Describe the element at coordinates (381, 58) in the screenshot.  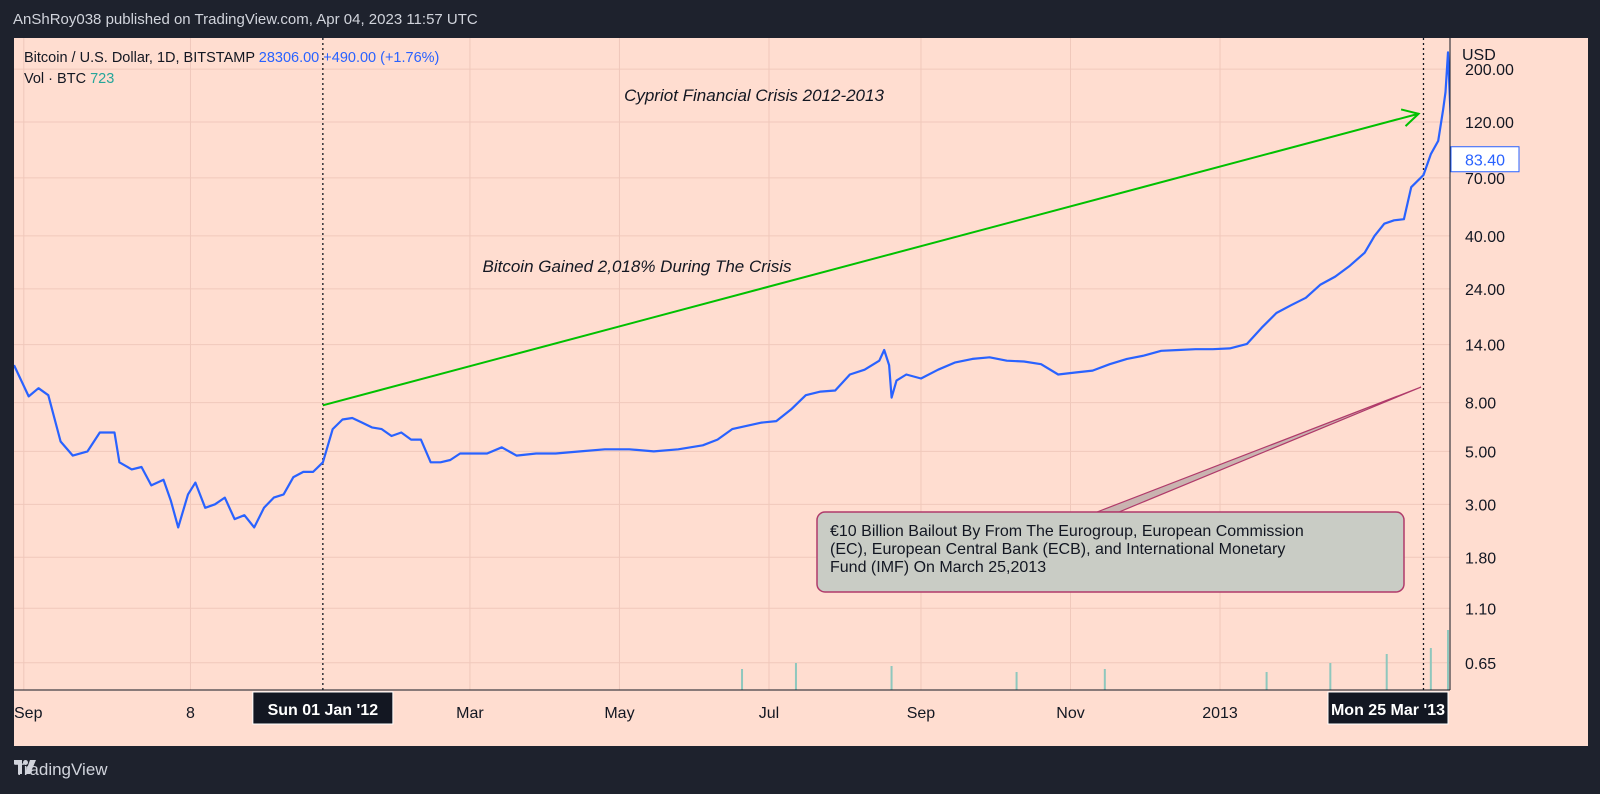
I see `legend-change: +490.00 (+1.76%)` at that location.